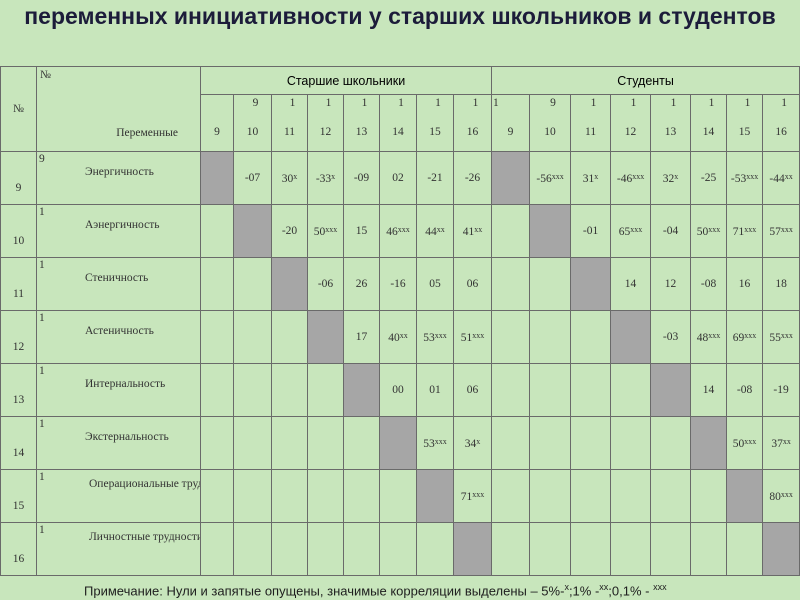 The image size is (800, 600). Describe the element at coordinates (781, 284) in the screenshot. I see `correlation-cell: 18` at that location.